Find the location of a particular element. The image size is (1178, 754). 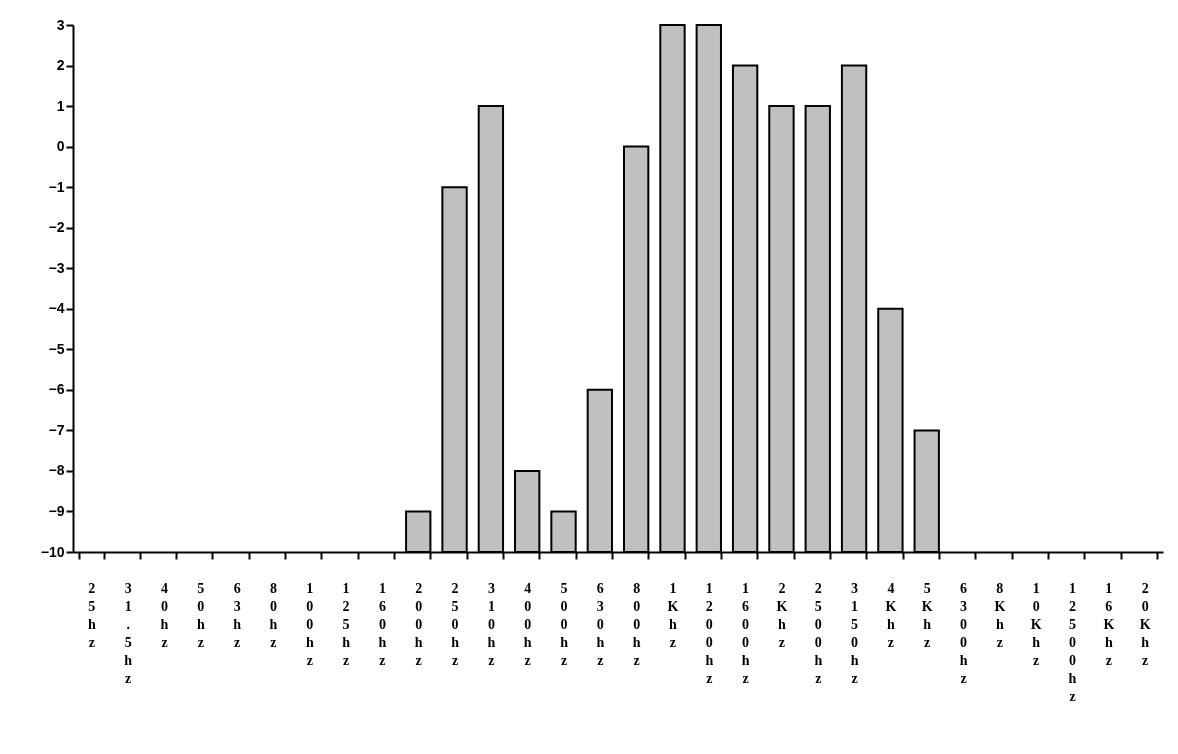

x-tick-label: 310hz is located at coordinates (491, 624).